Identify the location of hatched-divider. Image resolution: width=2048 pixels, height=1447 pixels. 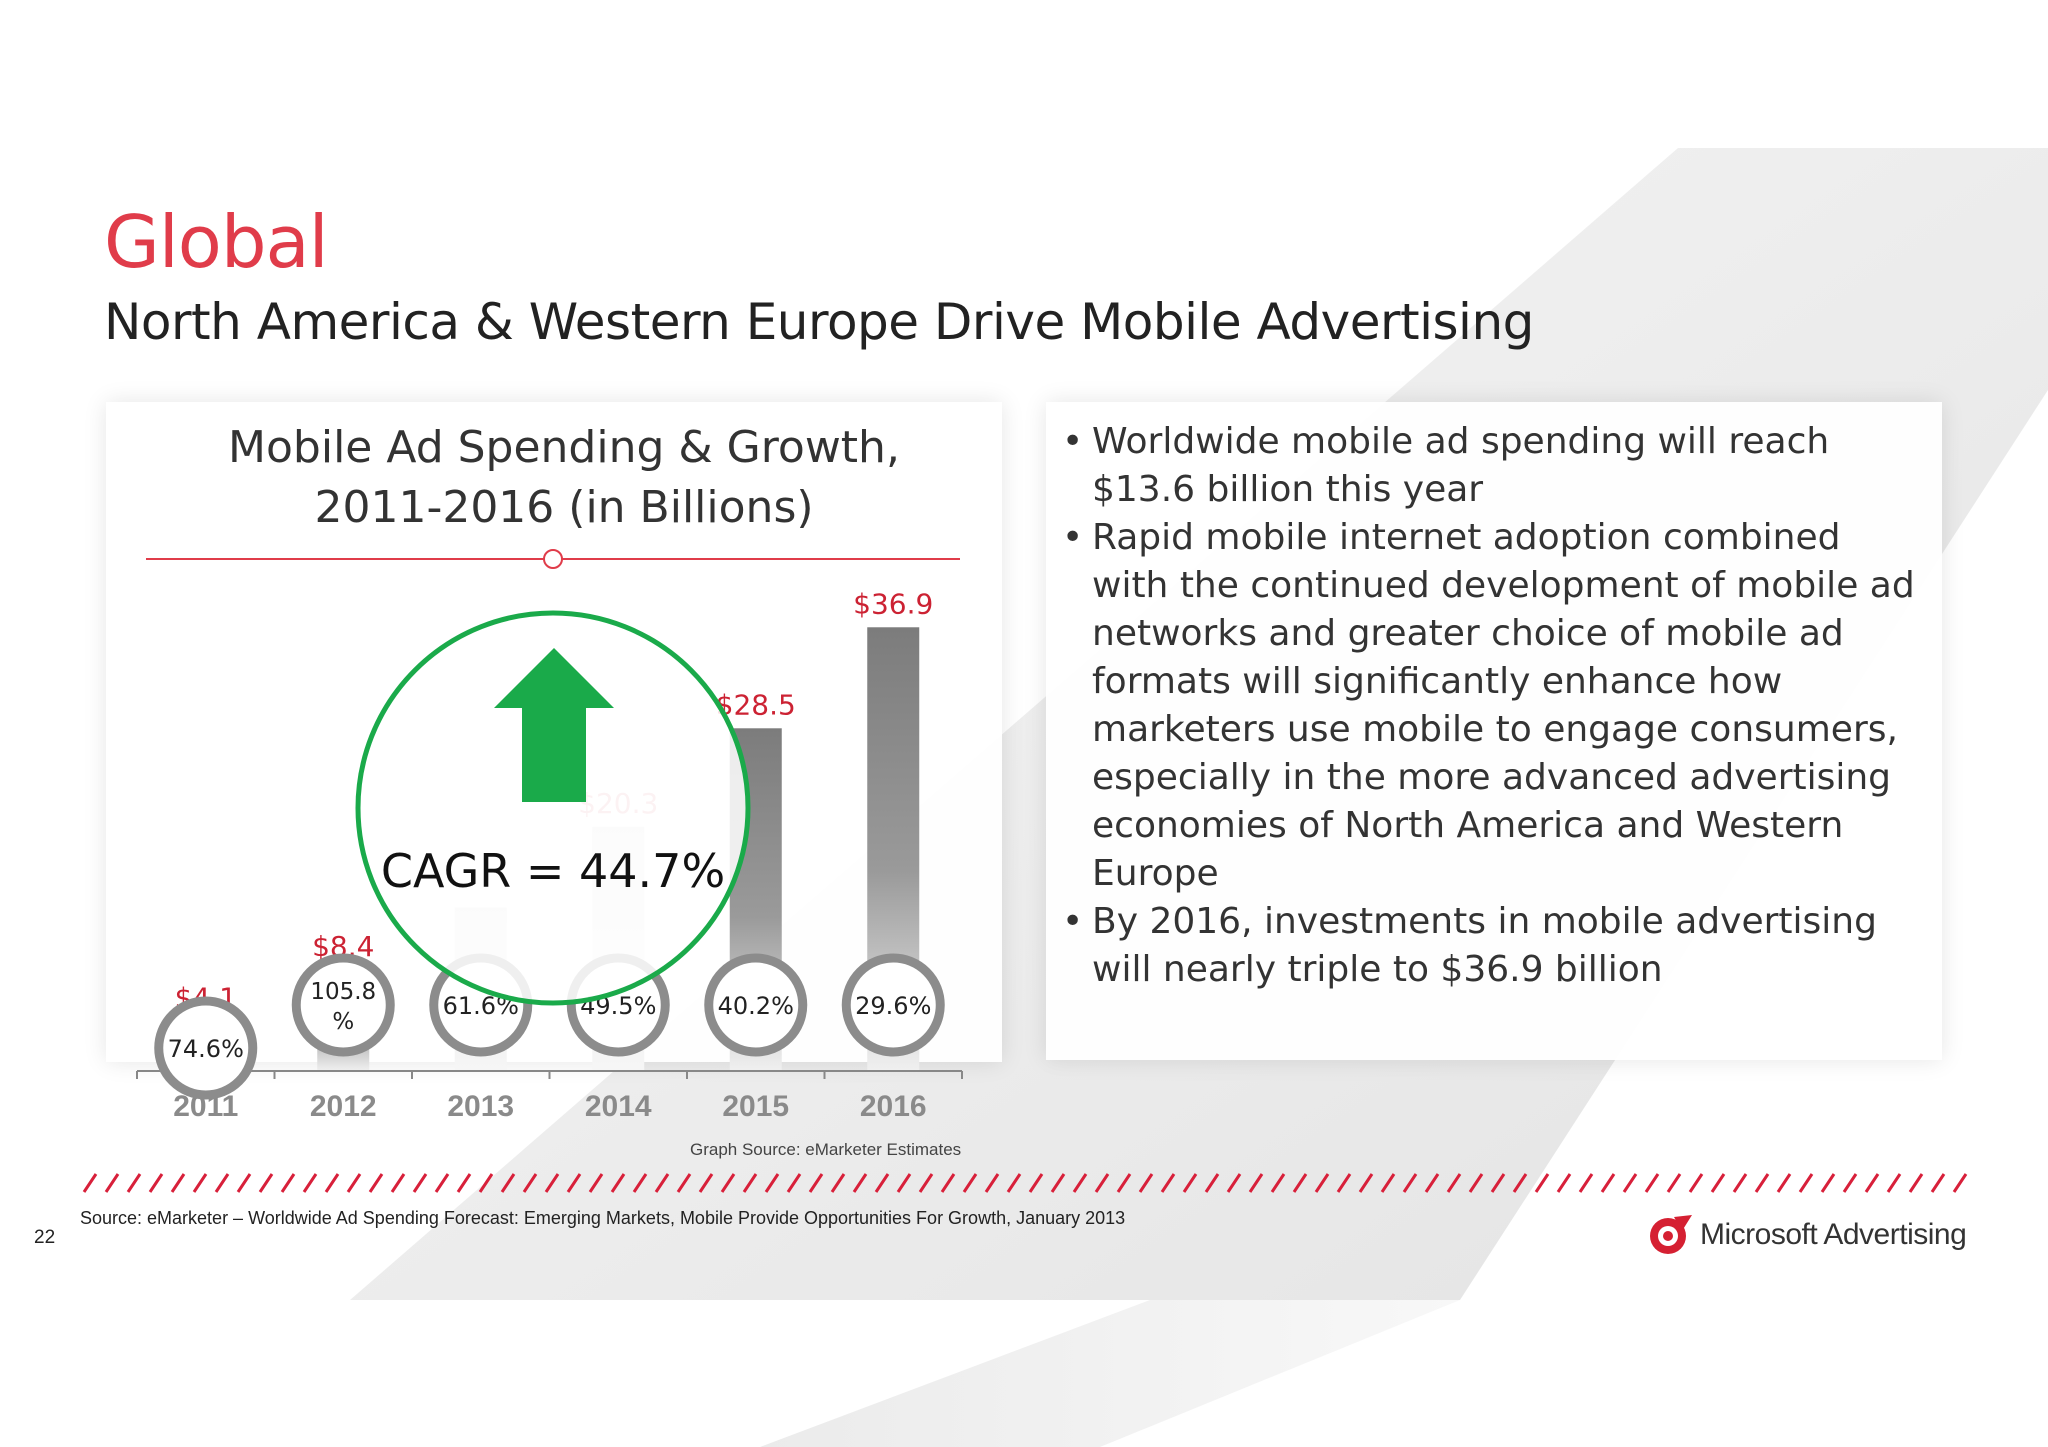
(1025, 1183).